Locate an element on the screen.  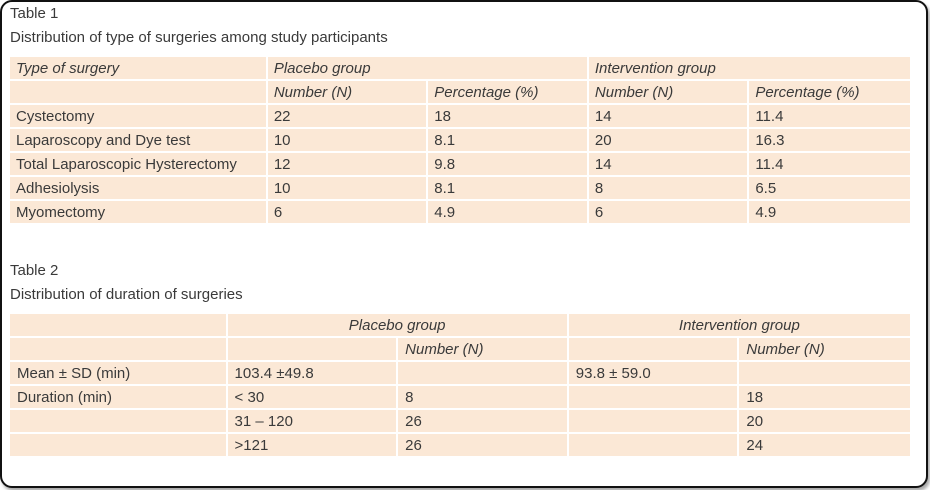
table-row: Duration (min) < 30 8 18 is located at coordinates (460, 397).